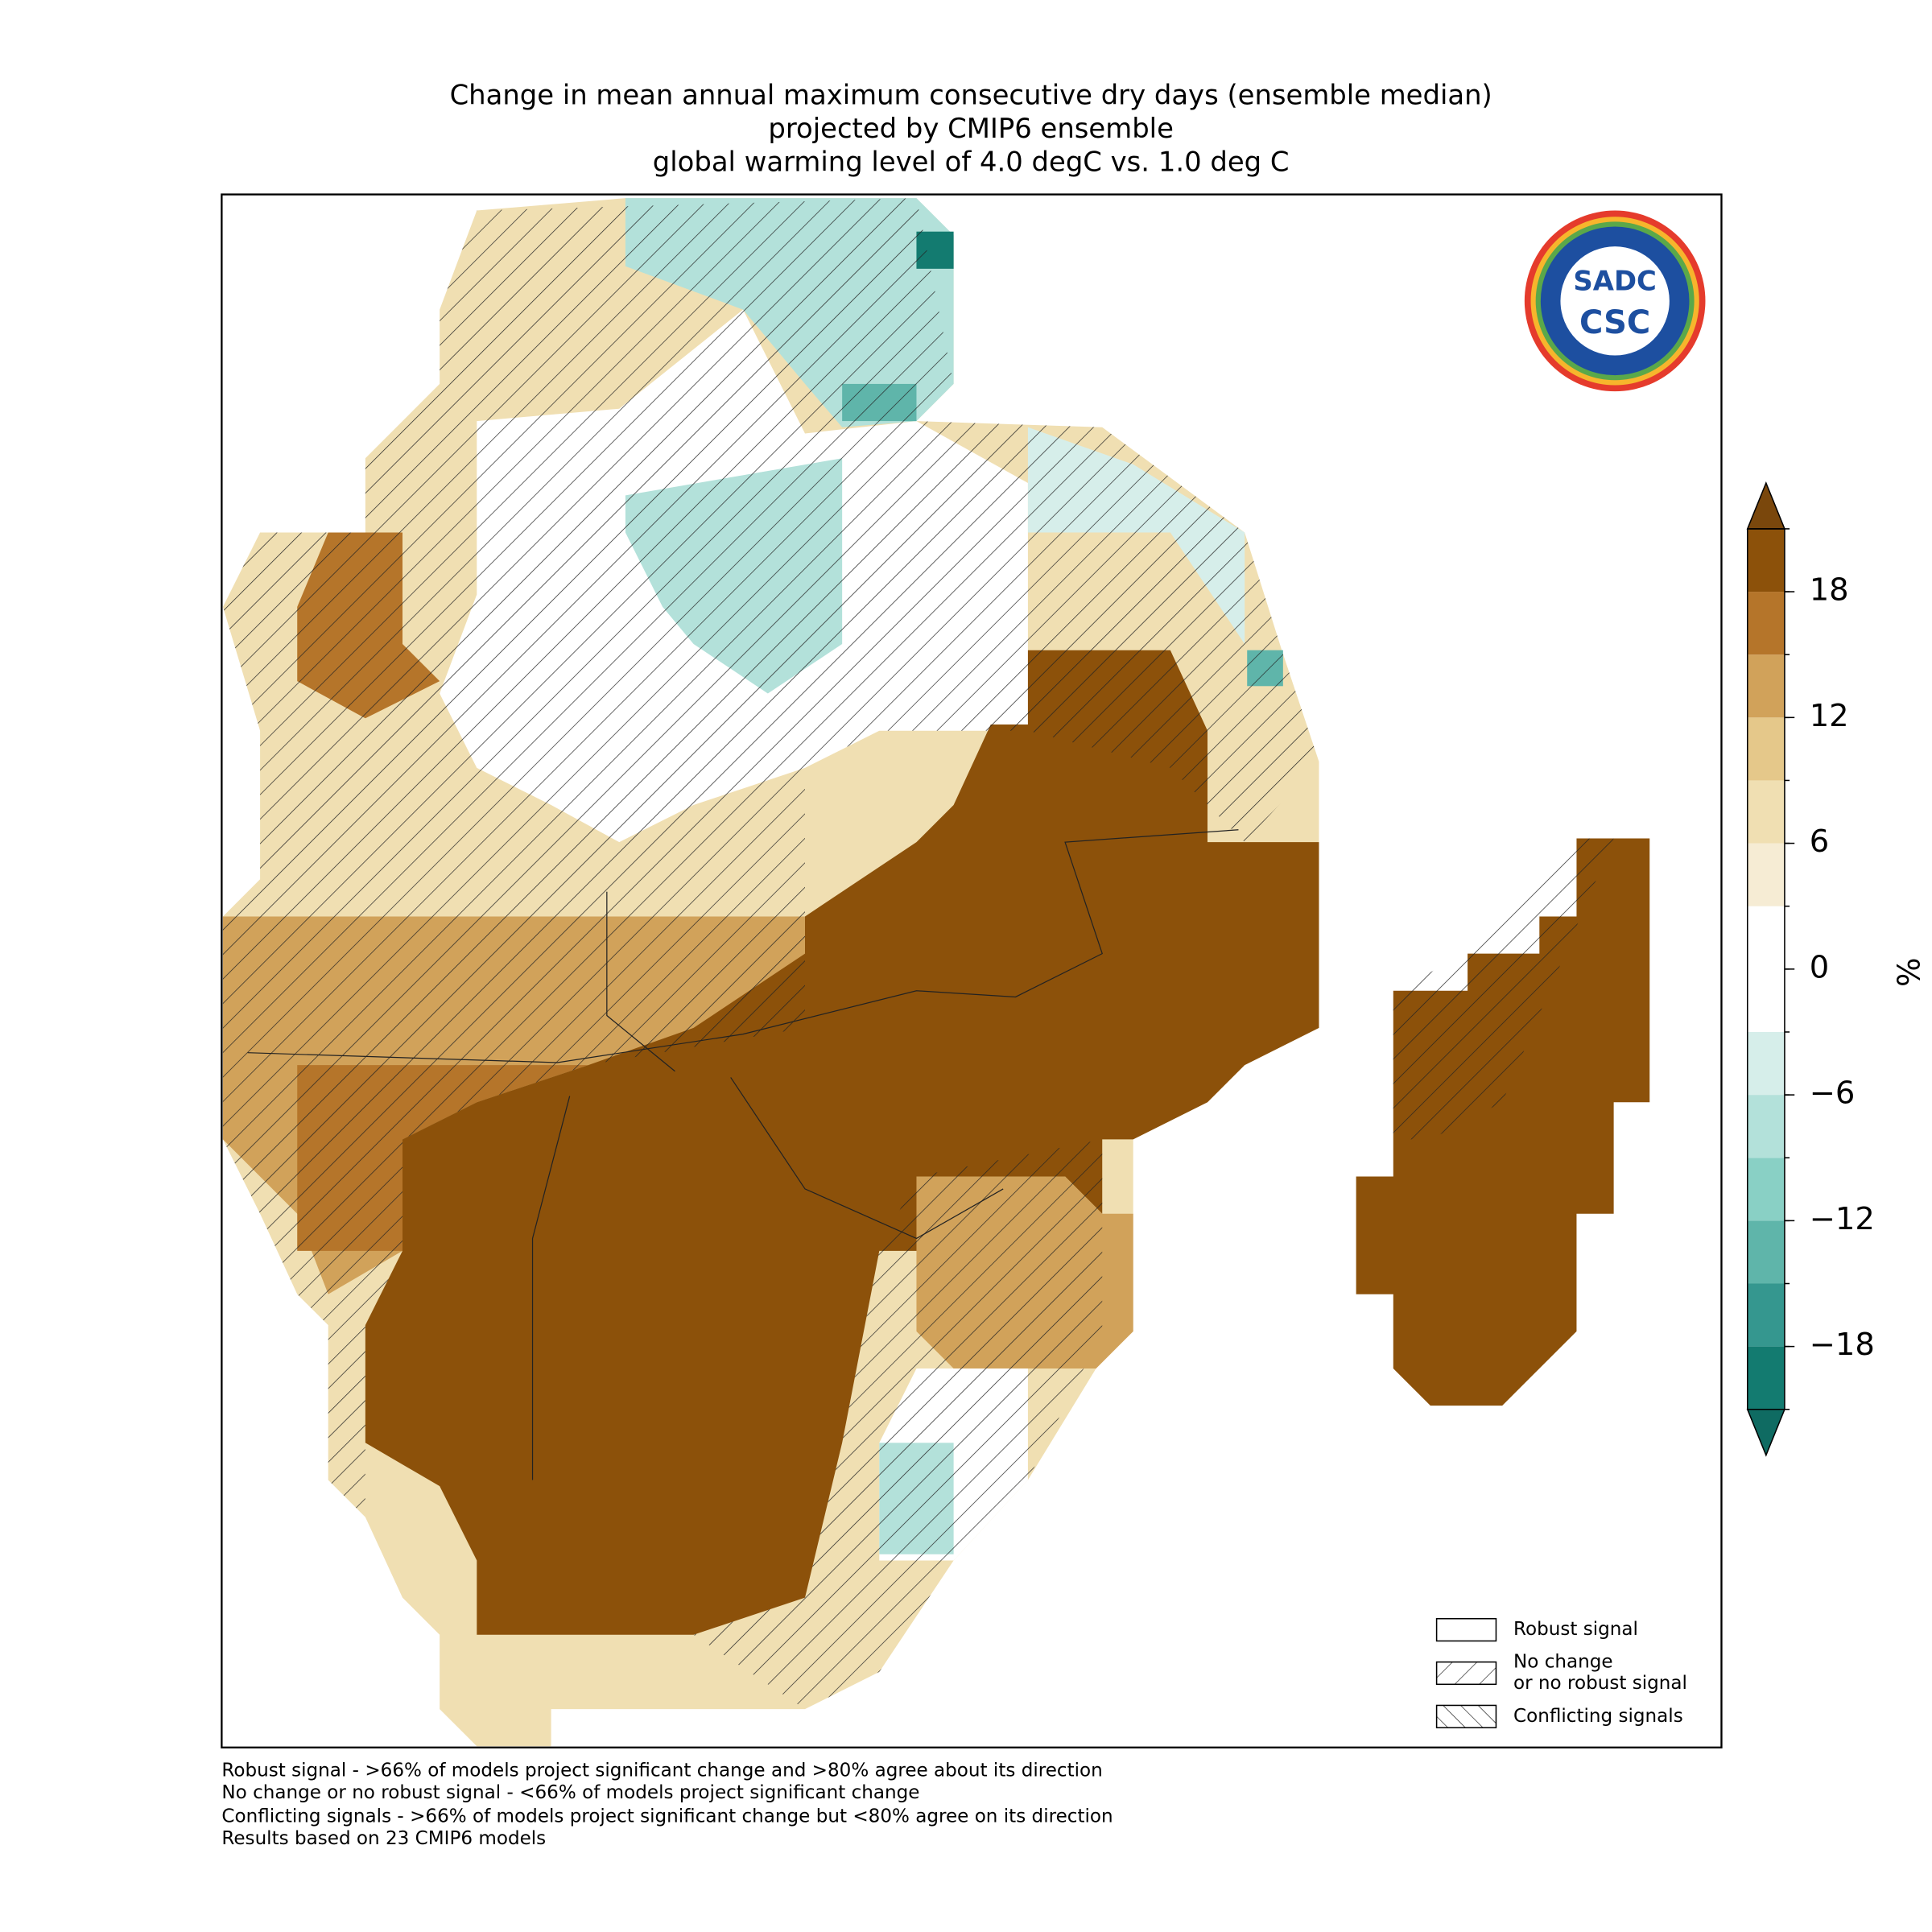  What do you see at coordinates (1842, 1345) in the screenshot?
I see `colorbar-tick-label: −18` at bounding box center [1842, 1345].